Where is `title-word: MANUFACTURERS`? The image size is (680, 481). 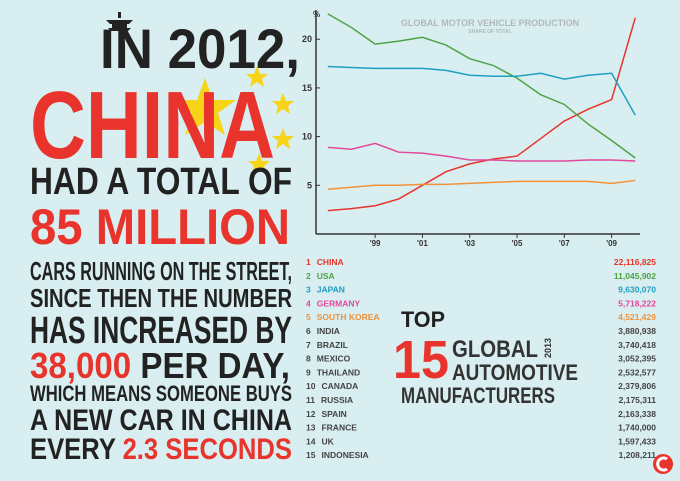
title-word: MANUFACTURERS is located at coordinates (478, 395).